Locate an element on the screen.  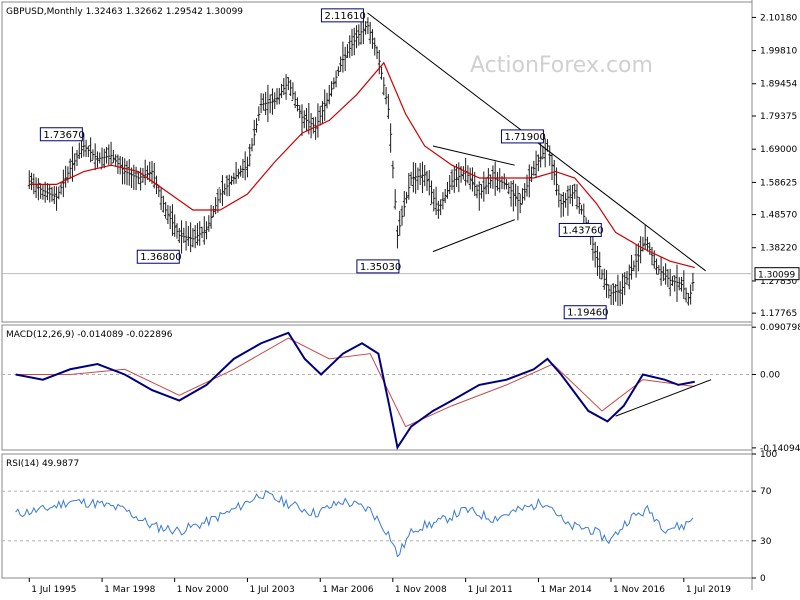
price-annotation-label: 1.35030 is located at coordinates (380, 267).